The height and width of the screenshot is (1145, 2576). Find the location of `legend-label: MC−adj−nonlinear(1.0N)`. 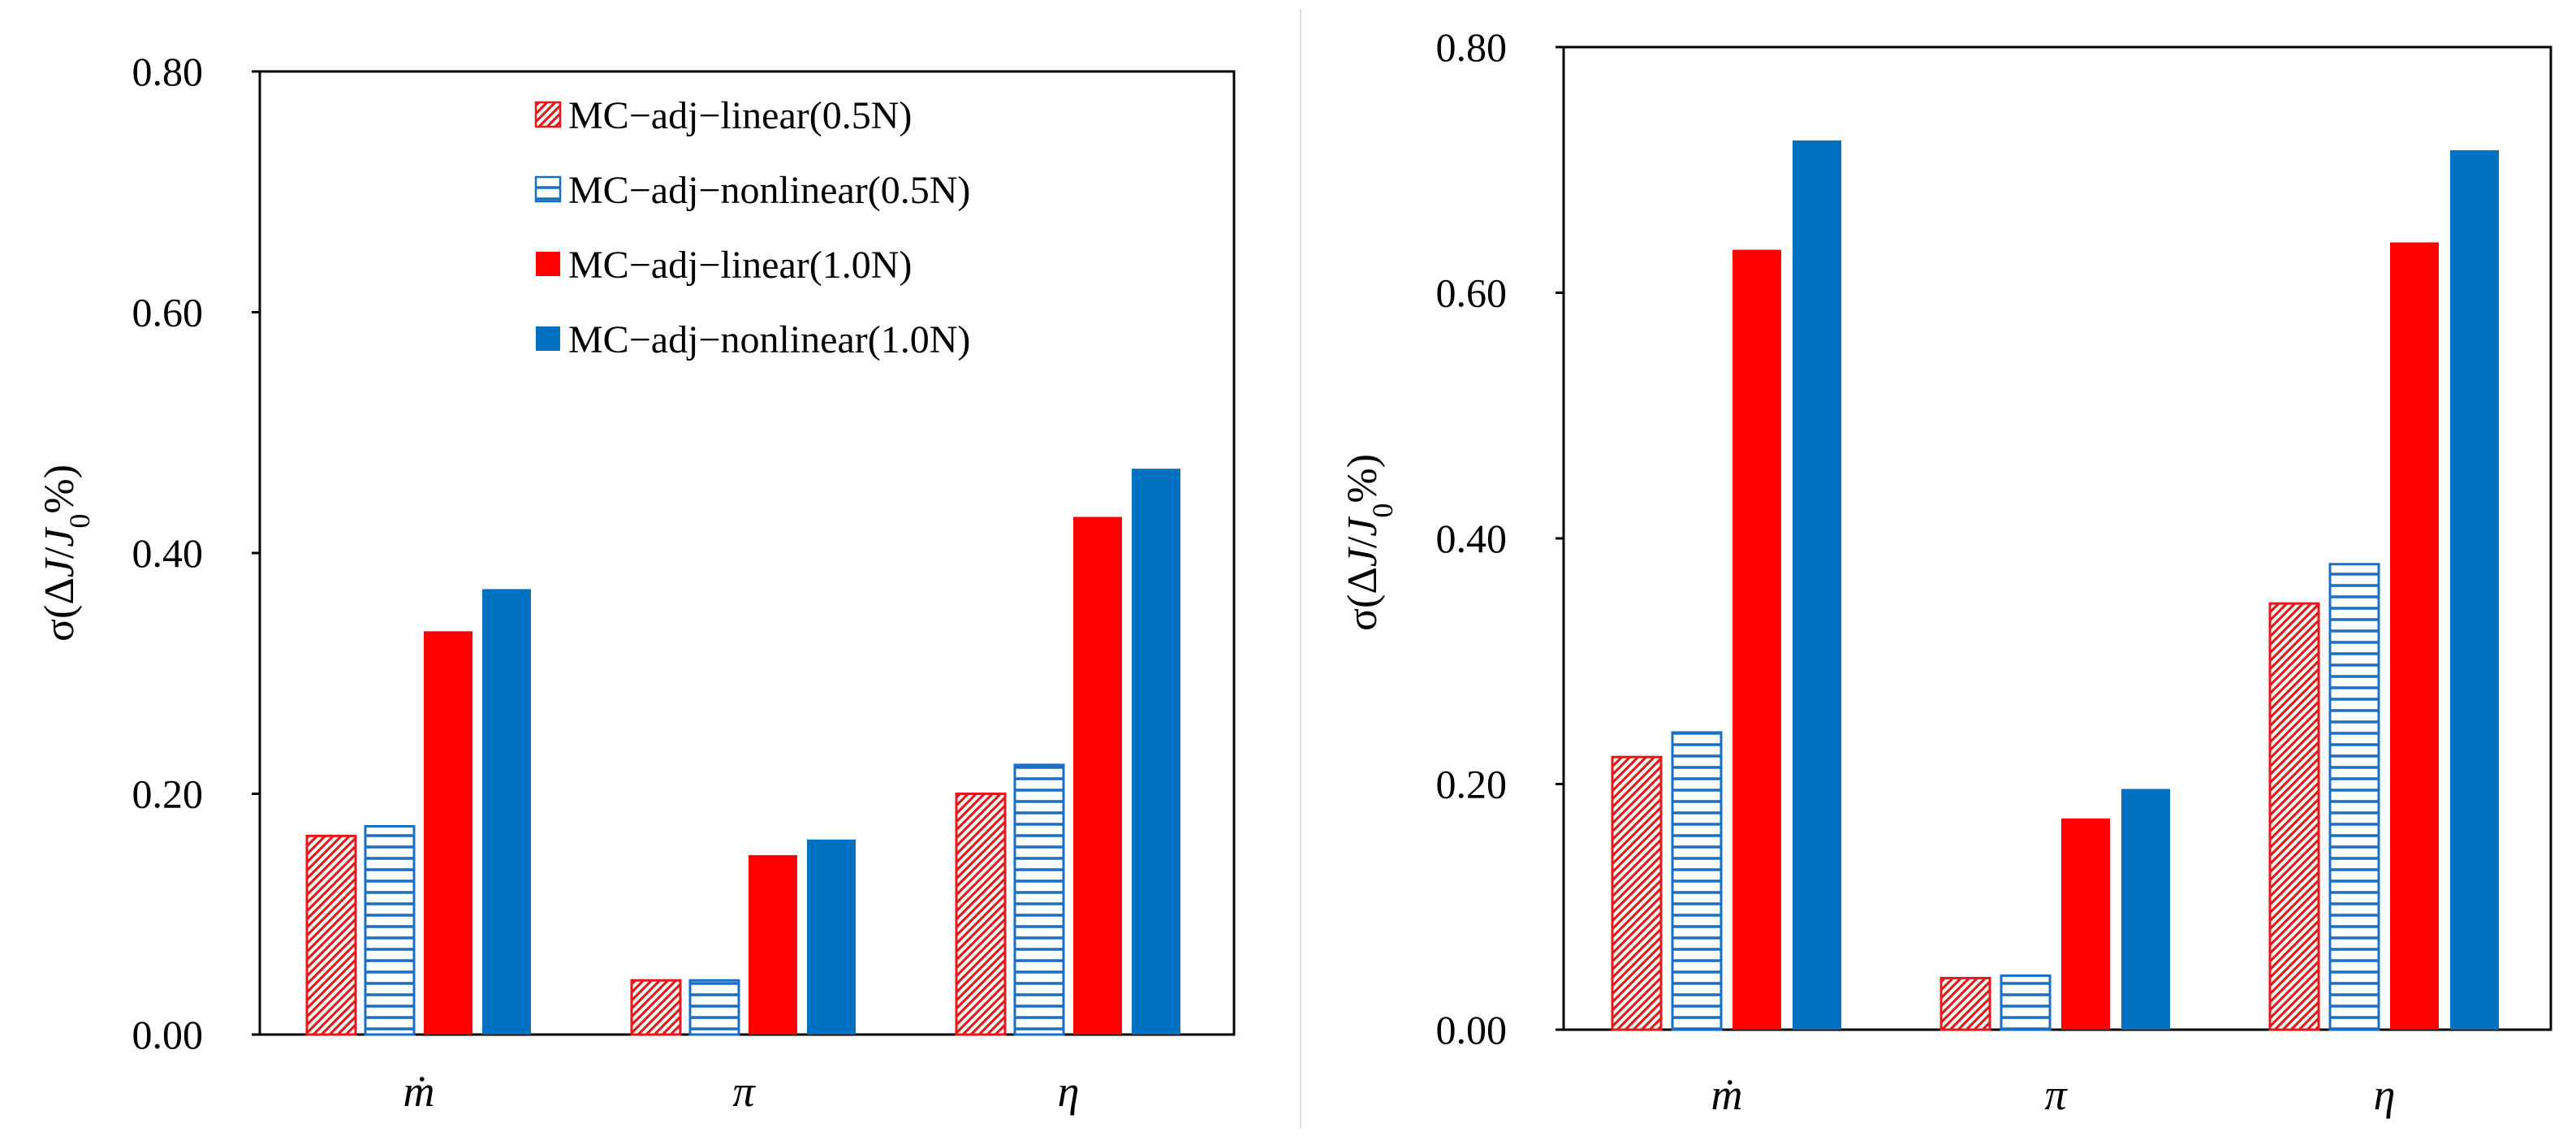

legend-label: MC−adj−nonlinear(1.0N) is located at coordinates (769, 339).